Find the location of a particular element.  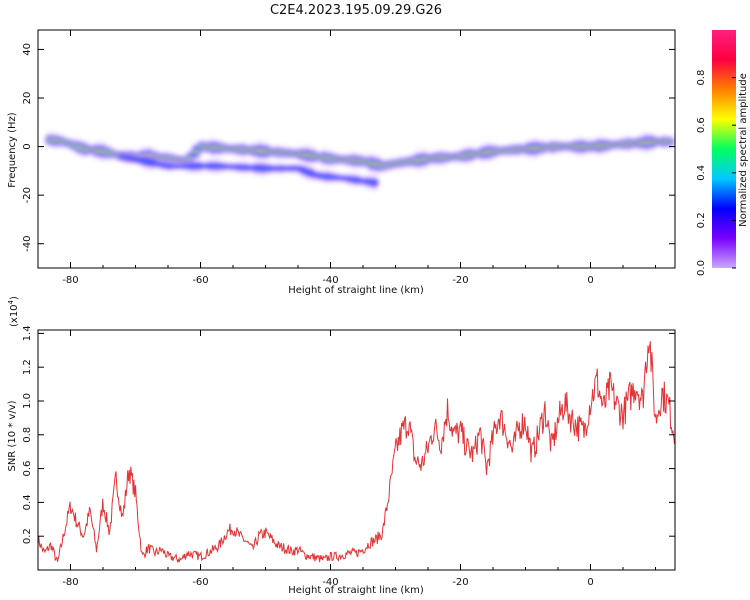

spectrogram-x-tick-label: 0 is located at coordinates (590, 280).